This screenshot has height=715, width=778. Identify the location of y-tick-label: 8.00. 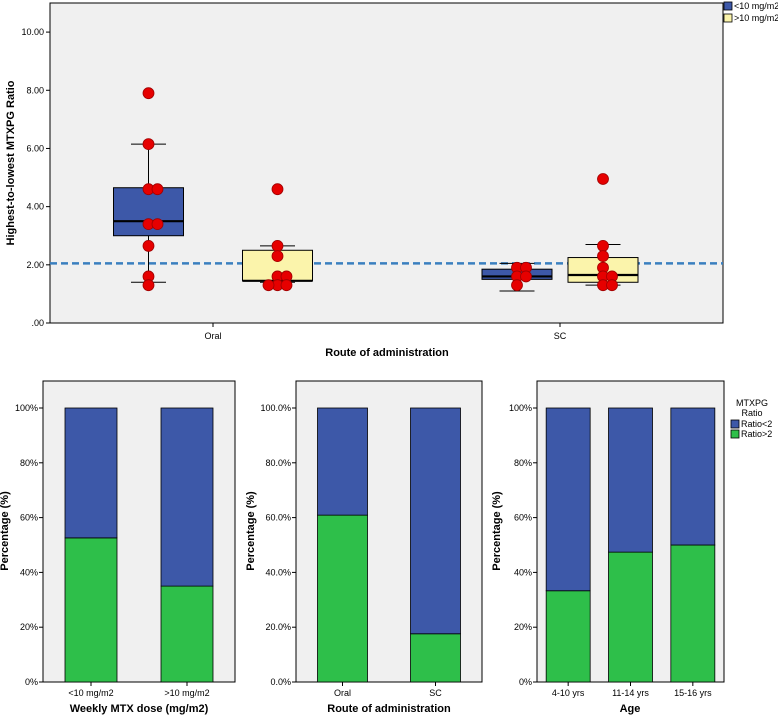
(35, 90).